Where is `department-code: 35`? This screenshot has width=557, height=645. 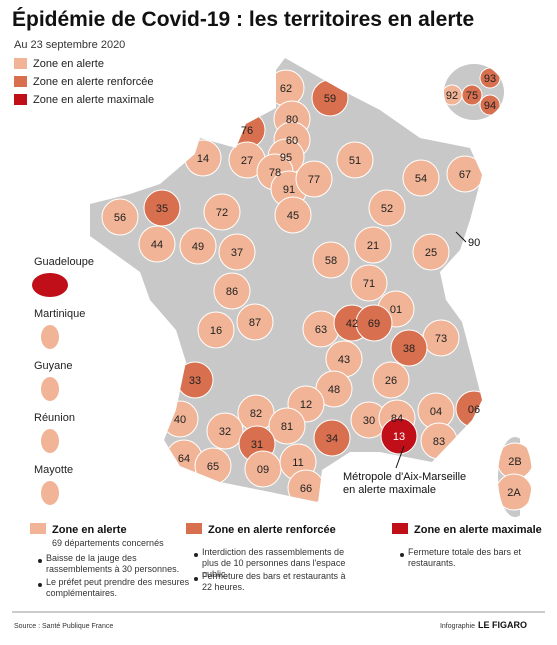
department-code: 35 is located at coordinates (162, 209).